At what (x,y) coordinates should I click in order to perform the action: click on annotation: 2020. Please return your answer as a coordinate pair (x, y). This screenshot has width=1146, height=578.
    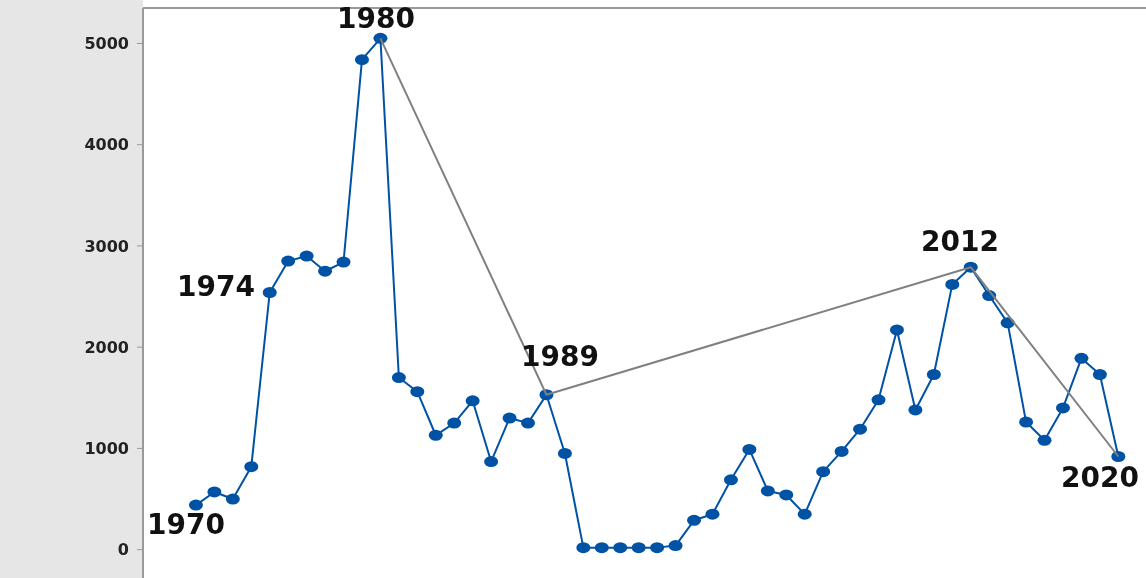
    Looking at the image, I should click on (1100, 477).